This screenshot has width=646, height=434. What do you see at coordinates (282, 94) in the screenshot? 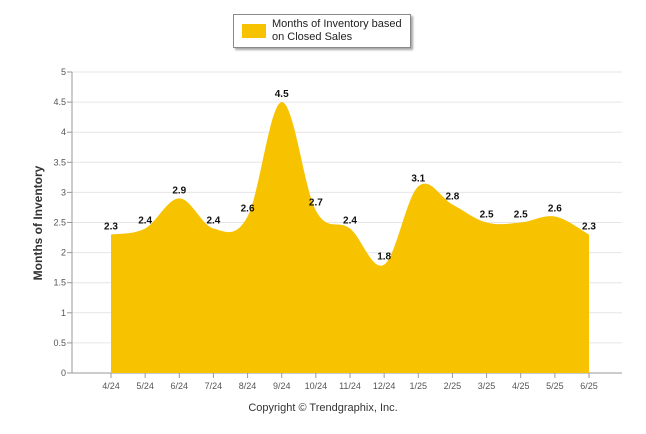
I see `data-label-5: 4.5` at bounding box center [282, 94].